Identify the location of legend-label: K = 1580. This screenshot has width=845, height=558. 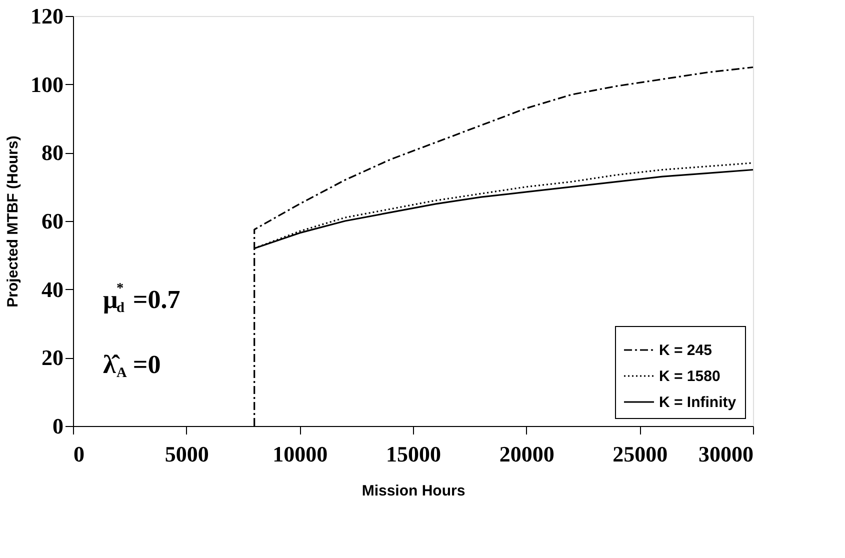
(689, 376).